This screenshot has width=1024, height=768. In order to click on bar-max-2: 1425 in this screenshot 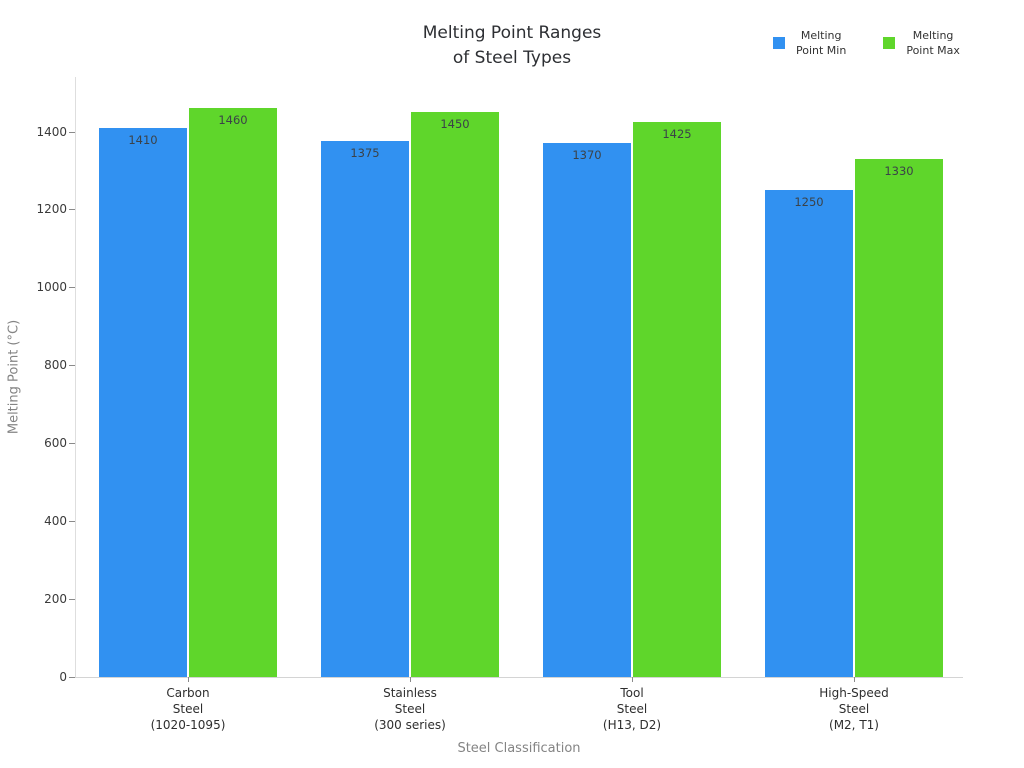, I will do `click(677, 399)`.